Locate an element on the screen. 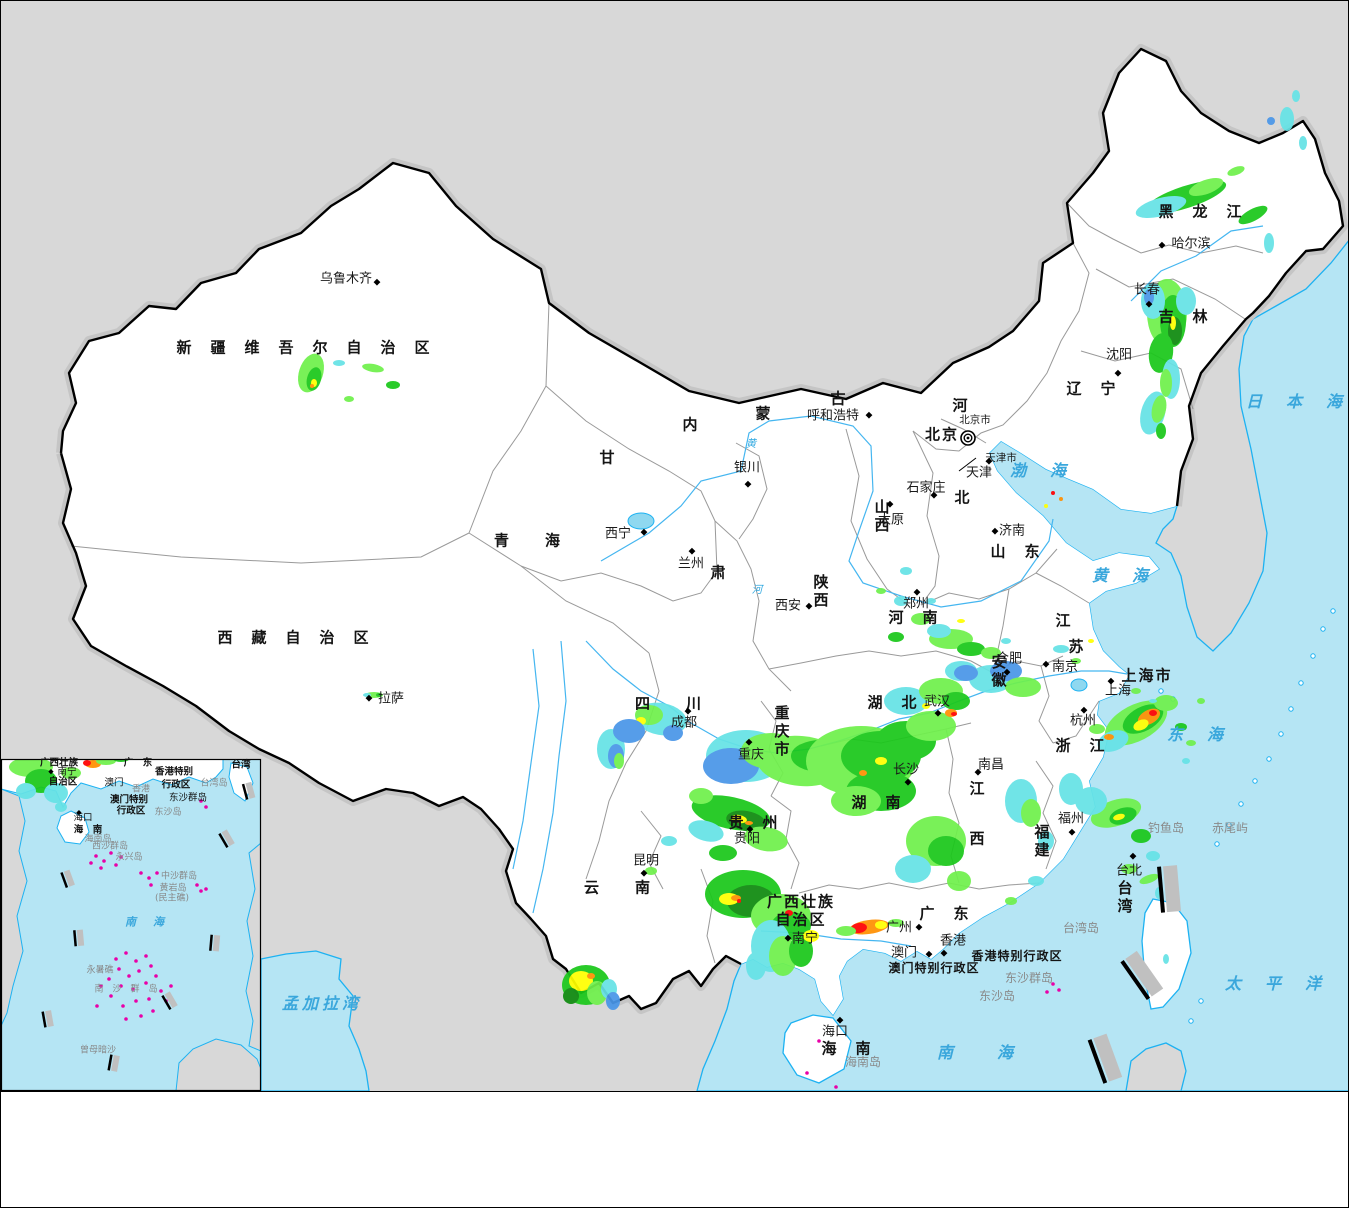  beijing-capital-marker is located at coordinates (967, 451).